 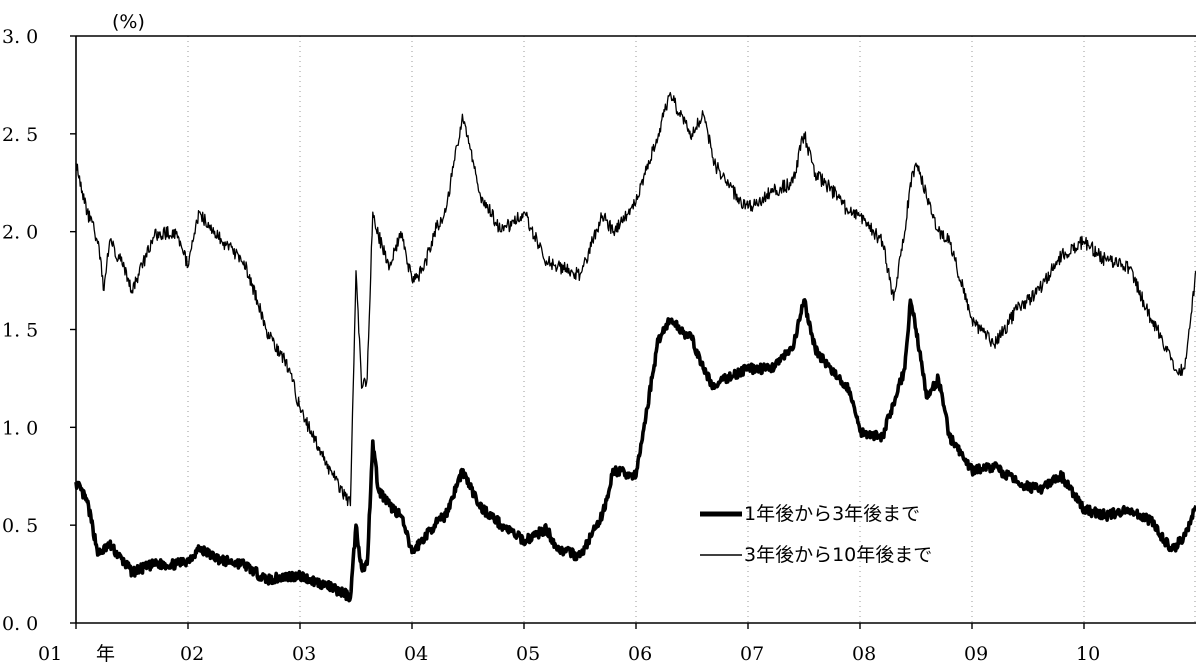 What do you see at coordinates (50, 654) in the screenshot?
I see `x-tick-label: 01` at bounding box center [50, 654].